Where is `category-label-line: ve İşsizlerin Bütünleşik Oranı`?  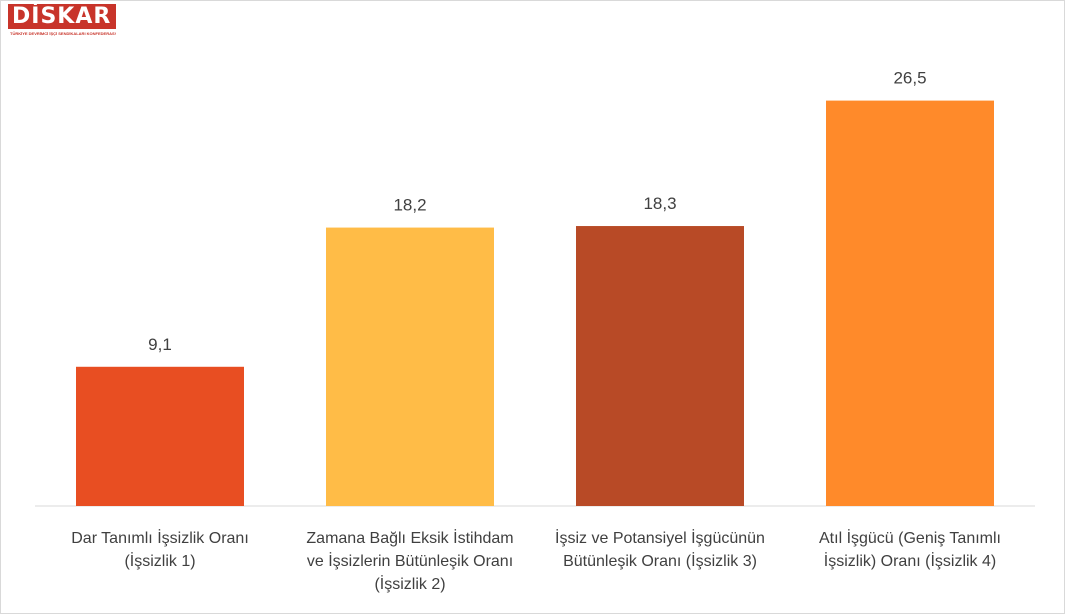
category-label-line: ve İşsizlerin Bütünleşik Oranı is located at coordinates (410, 560).